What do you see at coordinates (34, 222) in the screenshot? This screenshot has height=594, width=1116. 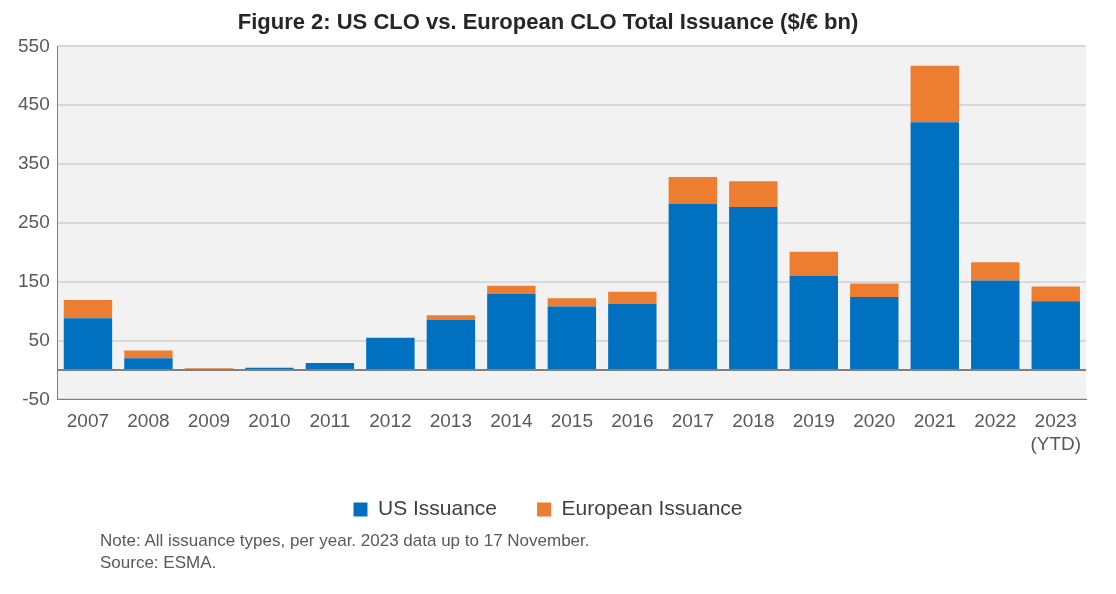 I see `y-tick-label: 250` at bounding box center [34, 222].